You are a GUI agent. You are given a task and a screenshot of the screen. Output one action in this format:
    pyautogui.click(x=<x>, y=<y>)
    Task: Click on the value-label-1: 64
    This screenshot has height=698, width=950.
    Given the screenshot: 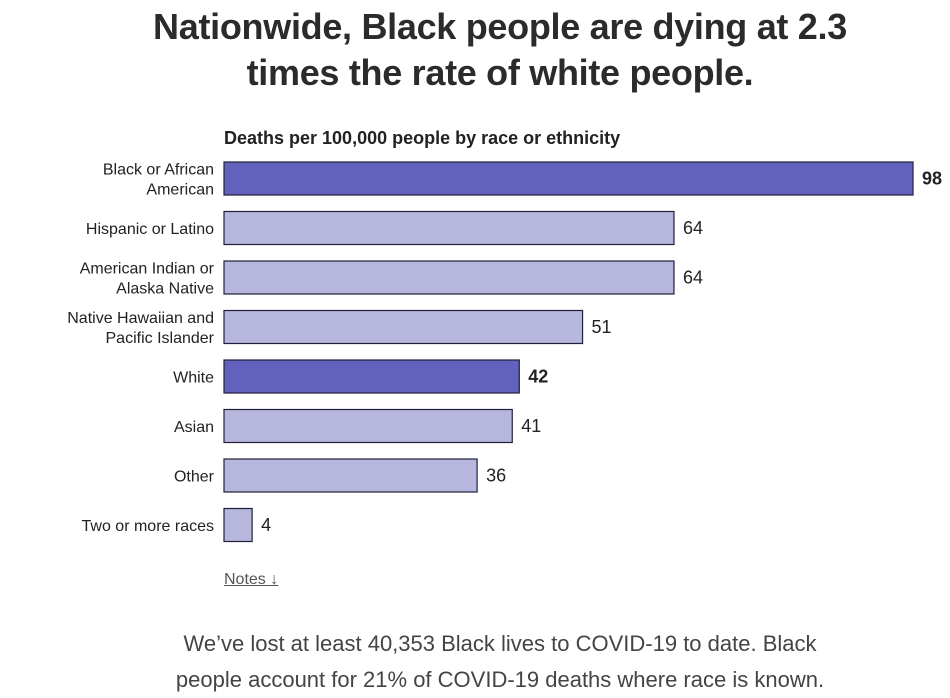 What is the action you would take?
    pyautogui.click(x=693, y=228)
    